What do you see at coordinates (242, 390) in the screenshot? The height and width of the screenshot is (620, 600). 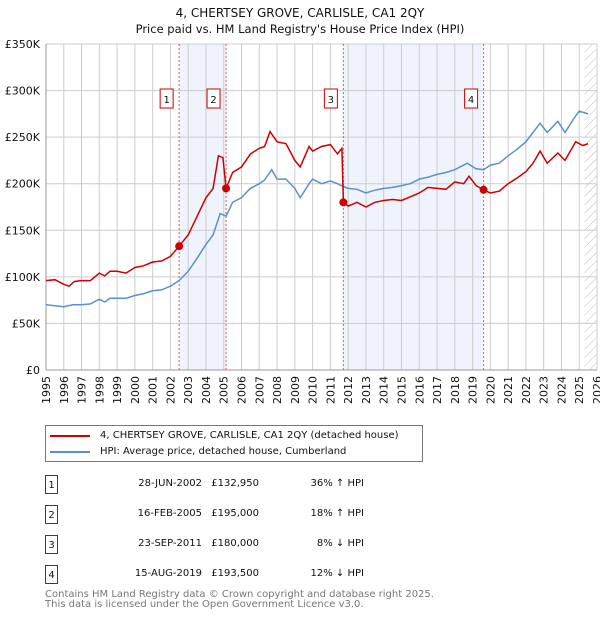 I see `x-tick-label: 2006` at bounding box center [242, 390].